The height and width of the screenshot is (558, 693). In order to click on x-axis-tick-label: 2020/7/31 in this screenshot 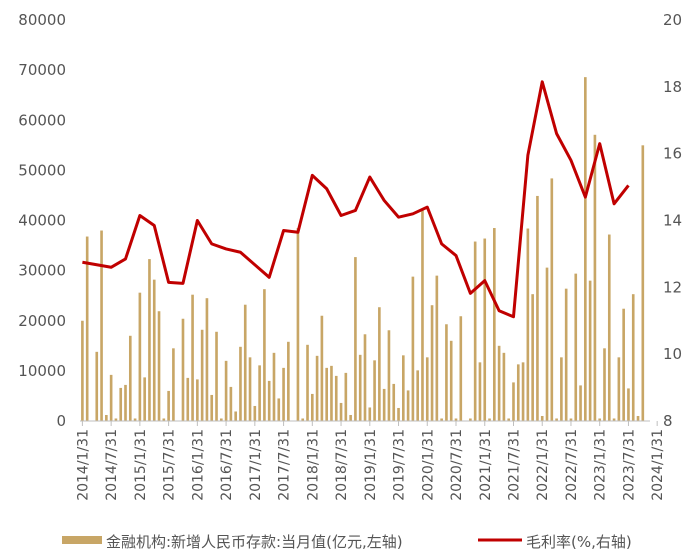, I will do `click(457, 465)`.